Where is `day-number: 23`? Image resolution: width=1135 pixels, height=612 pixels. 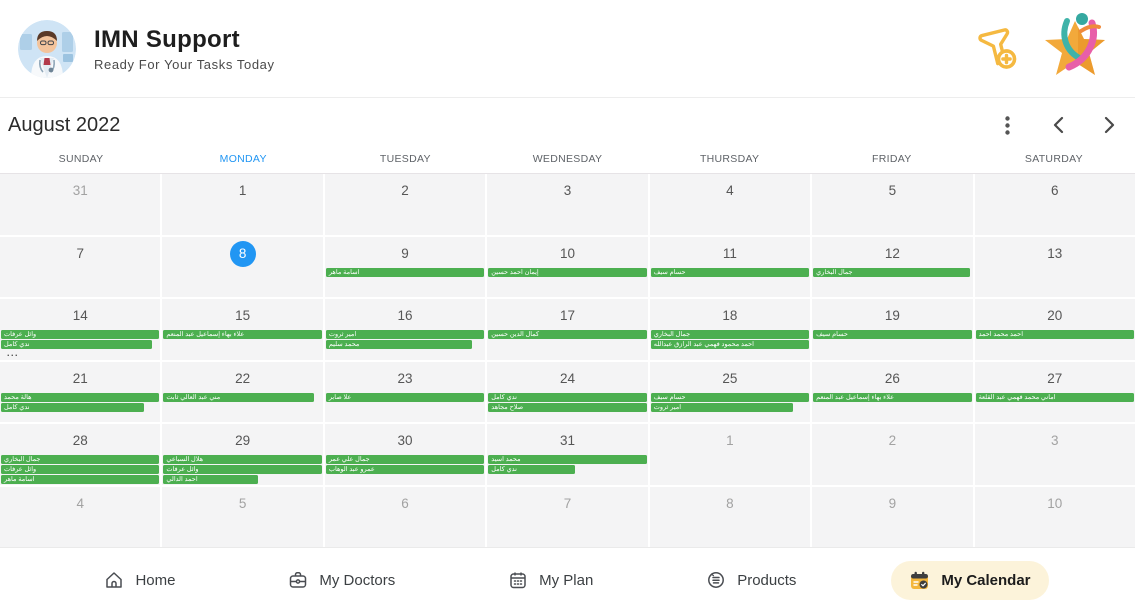
day-number: 23 is located at coordinates (405, 378).